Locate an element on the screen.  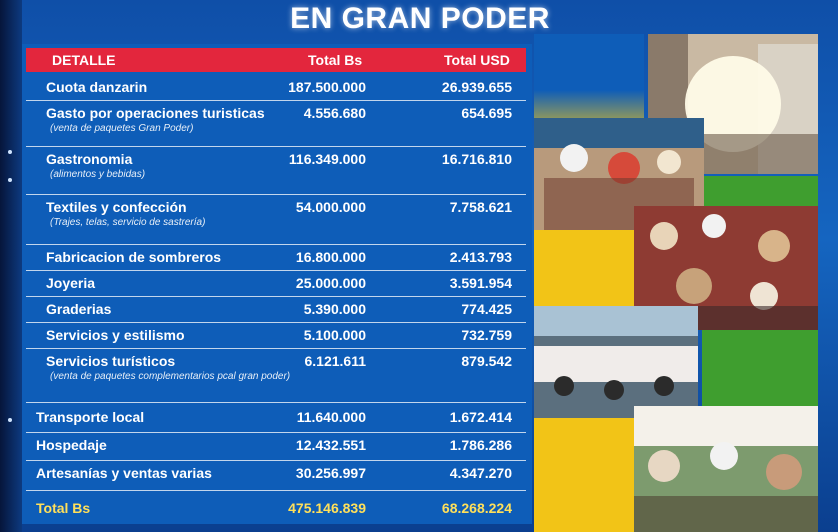
row-usd-value: 732.759 is located at coordinates (486, 335).